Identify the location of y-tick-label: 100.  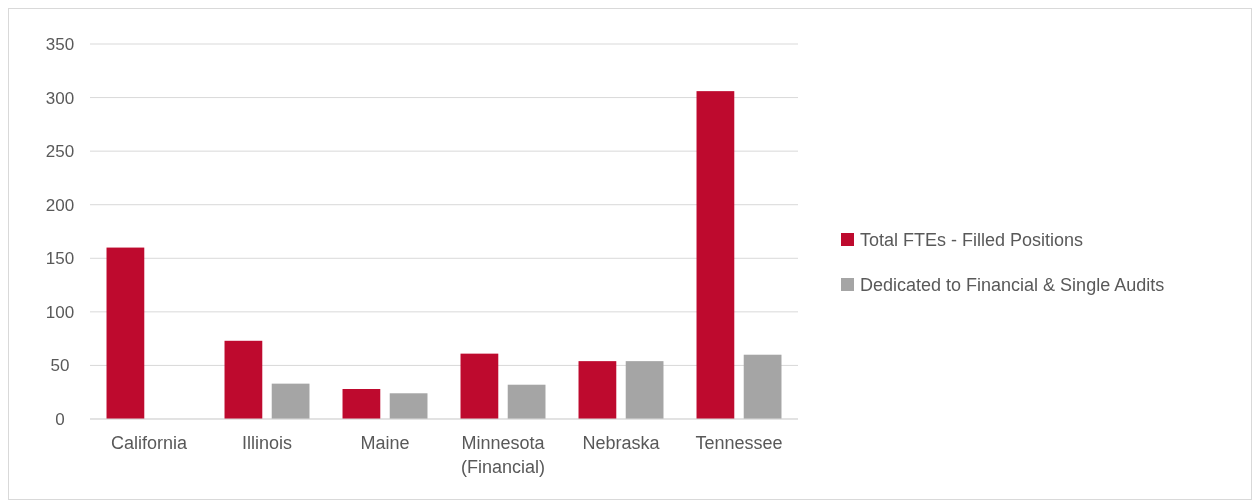
(60, 312).